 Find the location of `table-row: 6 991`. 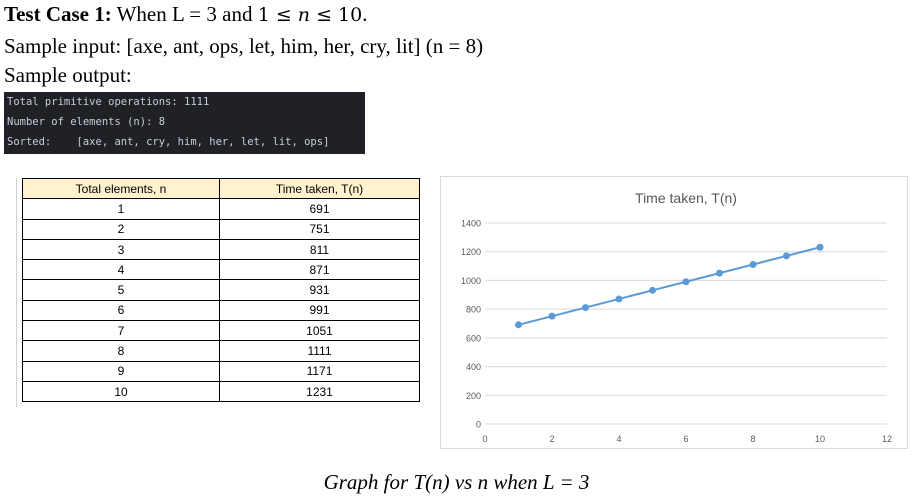

table-row: 6 991 is located at coordinates (221, 310).